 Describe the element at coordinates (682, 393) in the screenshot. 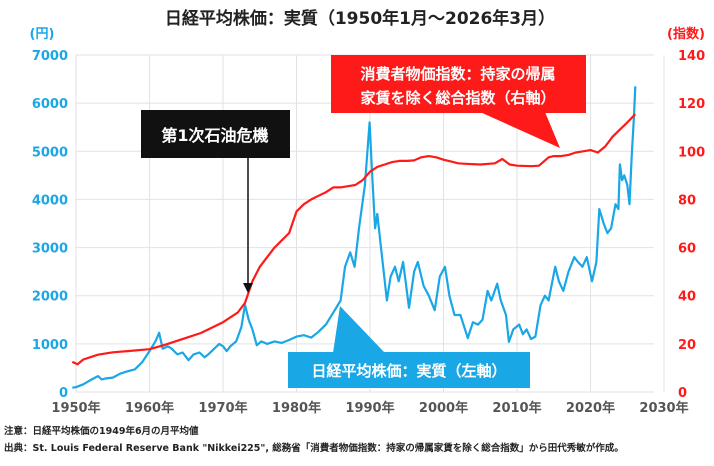

I see `y-right-tick-label: 0` at that location.